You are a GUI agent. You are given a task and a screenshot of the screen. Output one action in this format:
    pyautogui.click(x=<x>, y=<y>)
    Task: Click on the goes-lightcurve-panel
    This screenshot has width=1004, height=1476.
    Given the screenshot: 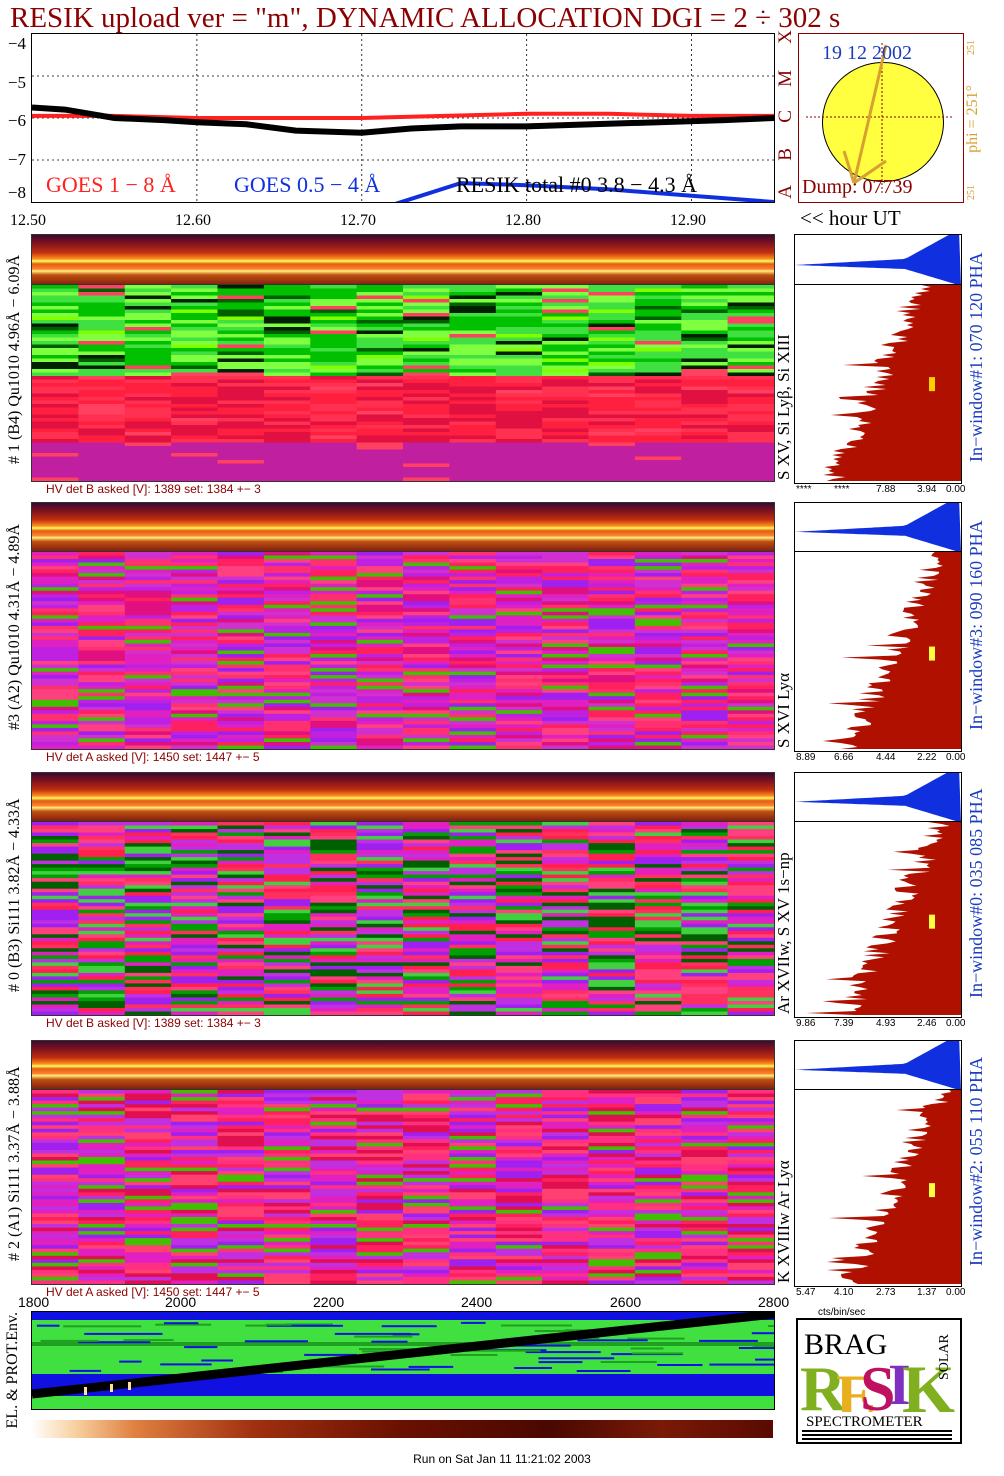 What is the action you would take?
    pyautogui.click(x=403, y=120)
    